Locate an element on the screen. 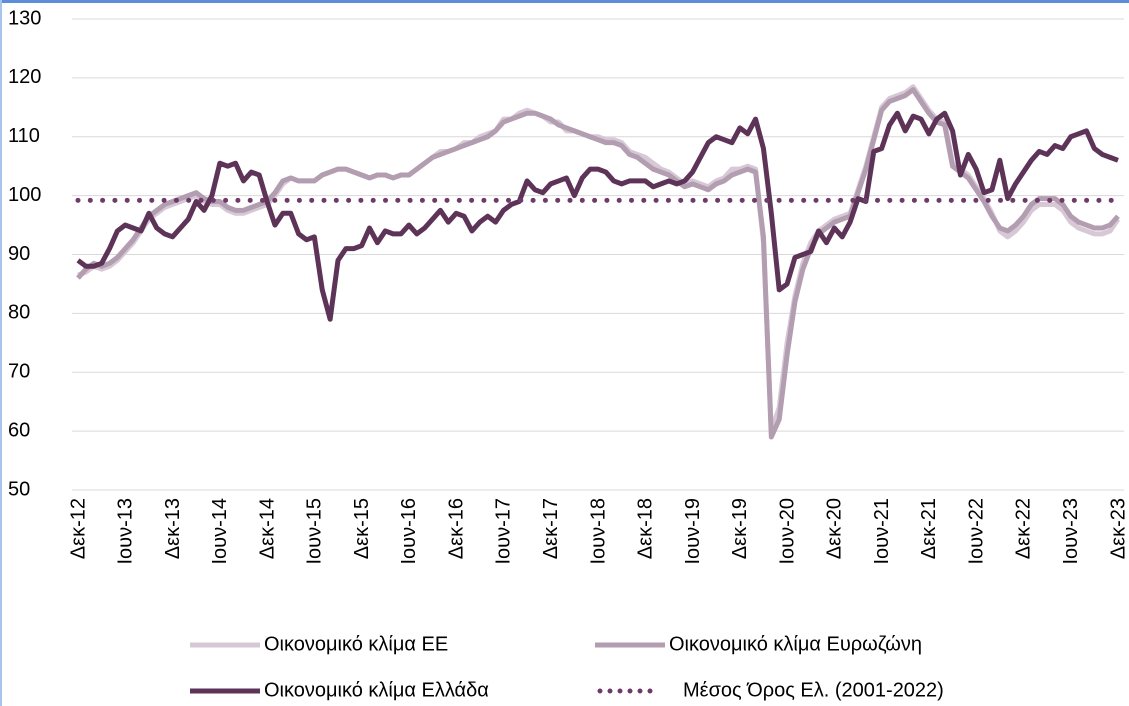 The width and height of the screenshot is (1129, 706). frame-top is located at coordinates (564, 1).